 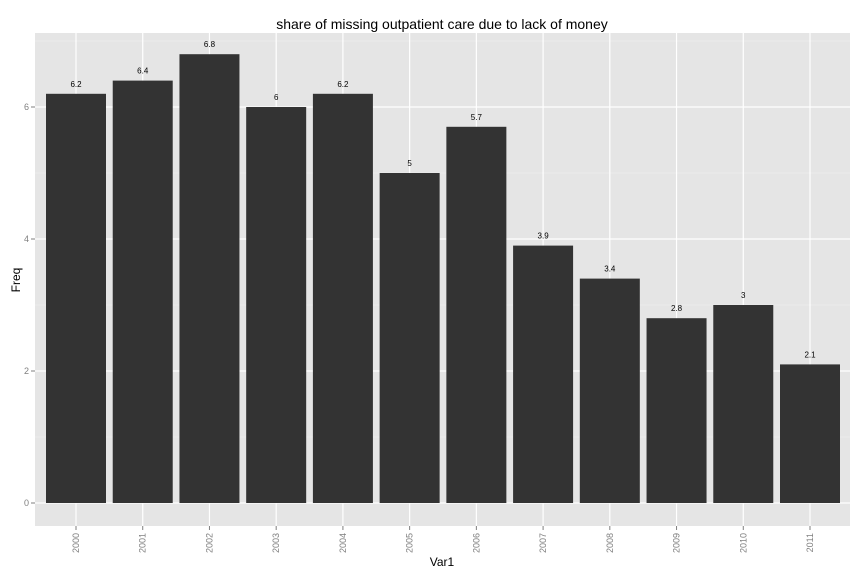 I want to click on data-label: 6.4, so click(x=143, y=71).